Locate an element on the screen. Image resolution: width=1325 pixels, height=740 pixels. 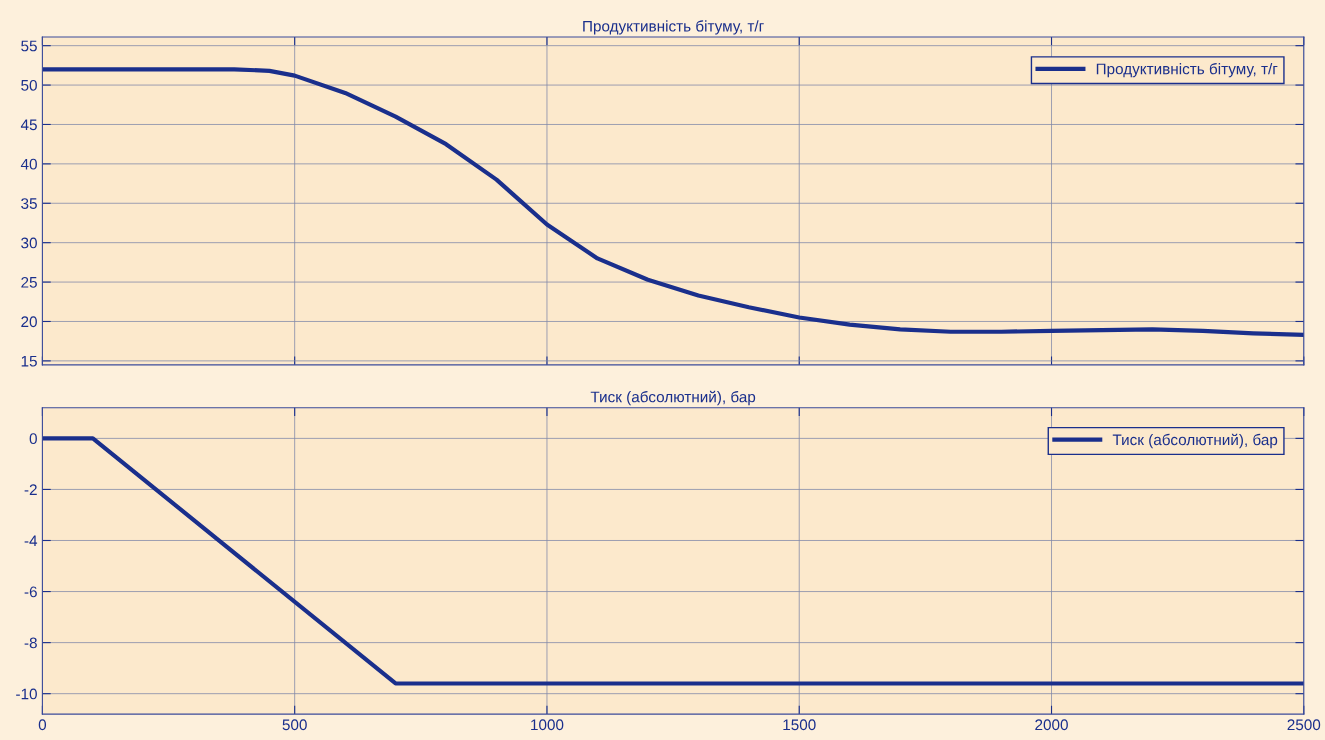
y-tick-label: -10 is located at coordinates (26, 694).